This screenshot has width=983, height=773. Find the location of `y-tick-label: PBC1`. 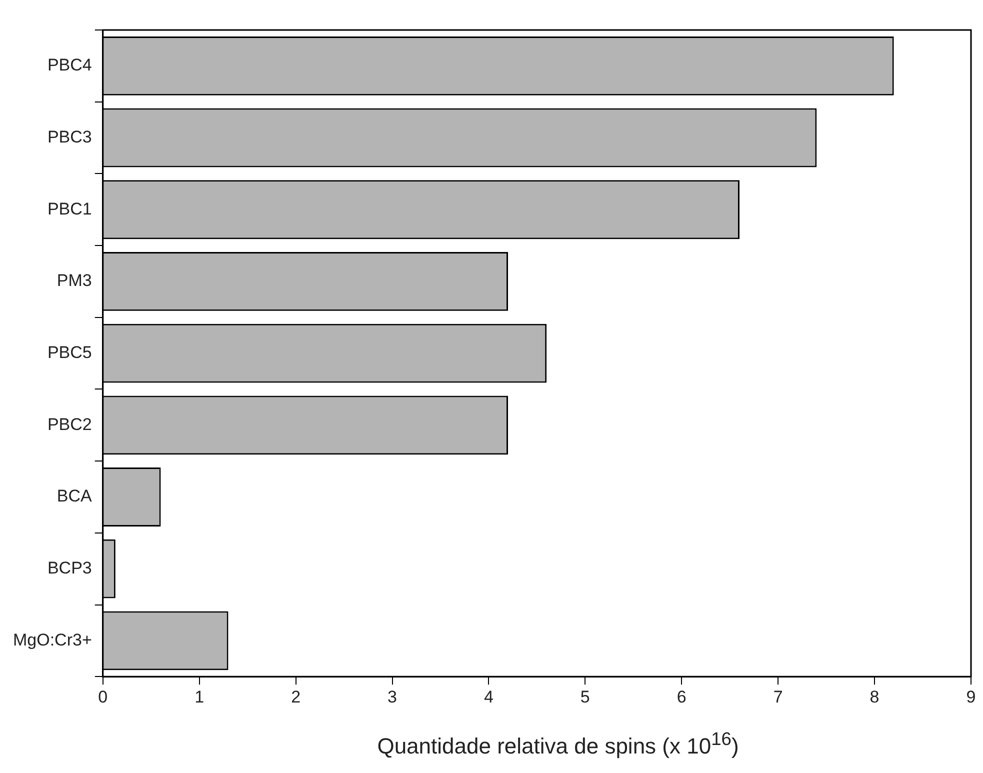

y-tick-label: PBC1 is located at coordinates (69, 208).